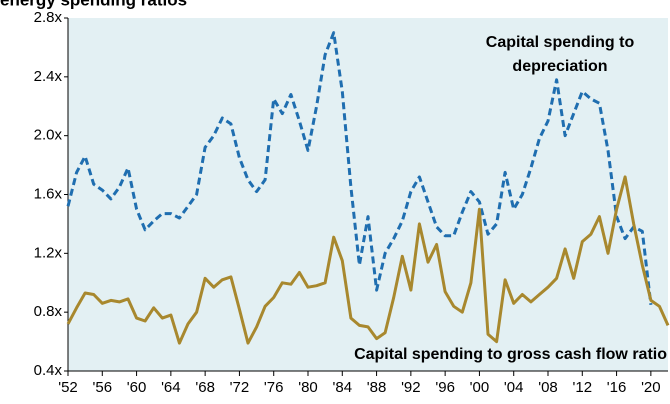  I want to click on x-tick-label: '08, so click(548, 387).